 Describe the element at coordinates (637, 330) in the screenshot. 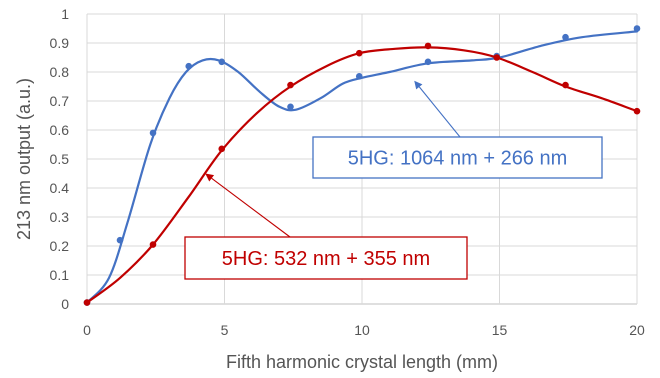

I see `x-tick-label: 20` at that location.